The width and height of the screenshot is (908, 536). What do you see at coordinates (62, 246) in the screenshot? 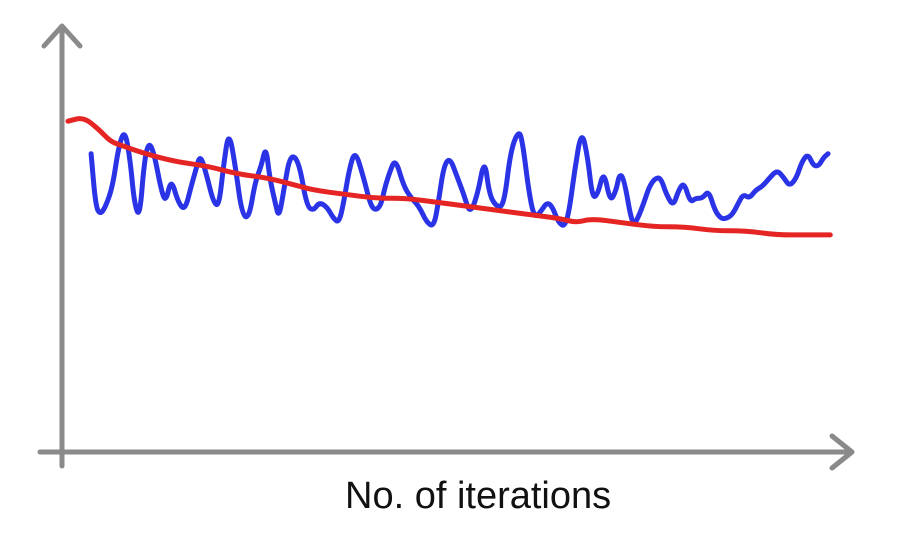
I see `y-axis` at bounding box center [62, 246].